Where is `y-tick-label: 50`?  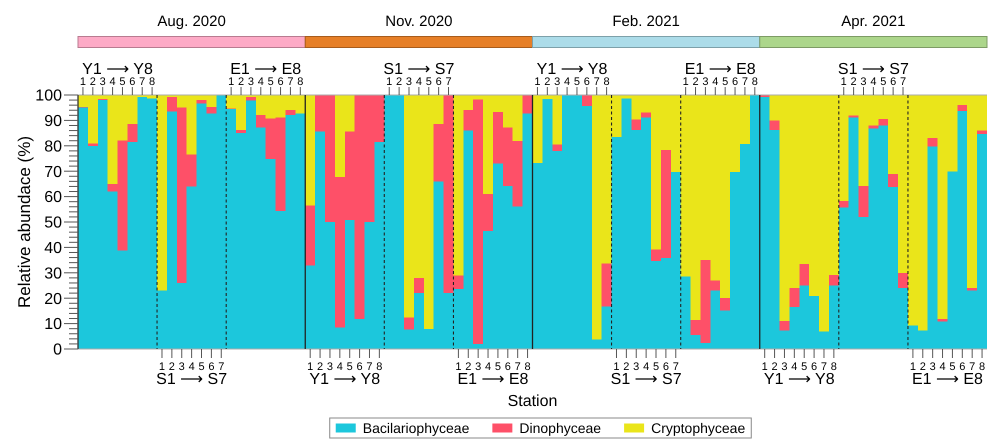 y-tick-label: 50 is located at coordinates (53, 223).